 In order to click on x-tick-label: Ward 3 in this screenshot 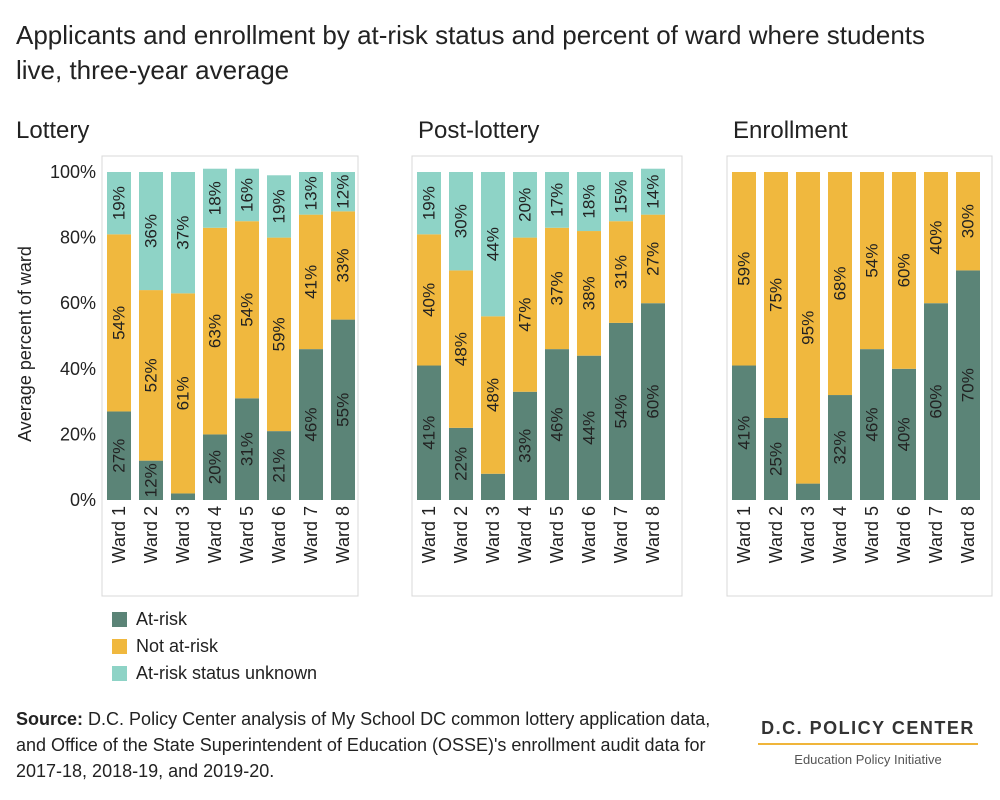, I will do `click(808, 534)`.